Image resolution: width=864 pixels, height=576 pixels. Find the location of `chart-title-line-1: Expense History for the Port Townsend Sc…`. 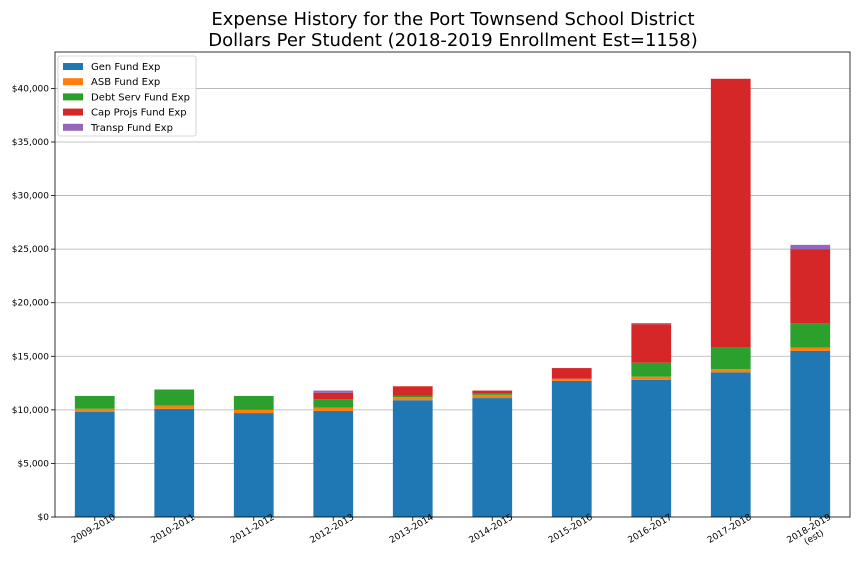

chart-title-line-1: Expense History for the Port Townsend Sc… is located at coordinates (452, 19).